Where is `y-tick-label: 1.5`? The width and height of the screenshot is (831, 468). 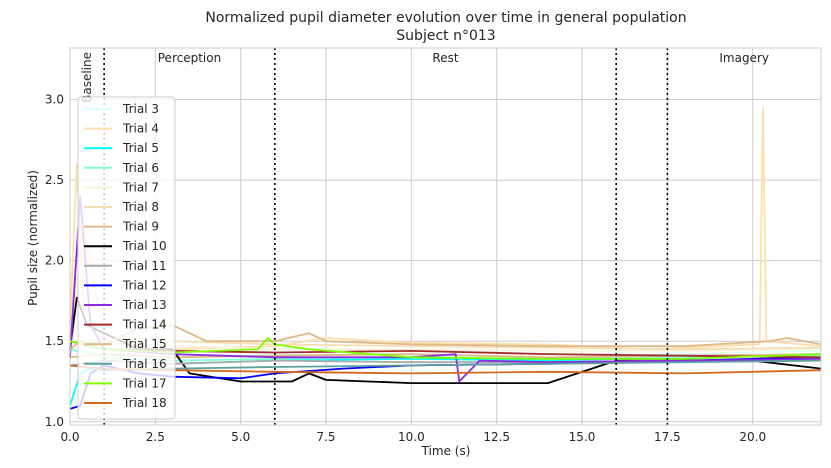
y-tick-label: 1.5 is located at coordinates (54, 341).